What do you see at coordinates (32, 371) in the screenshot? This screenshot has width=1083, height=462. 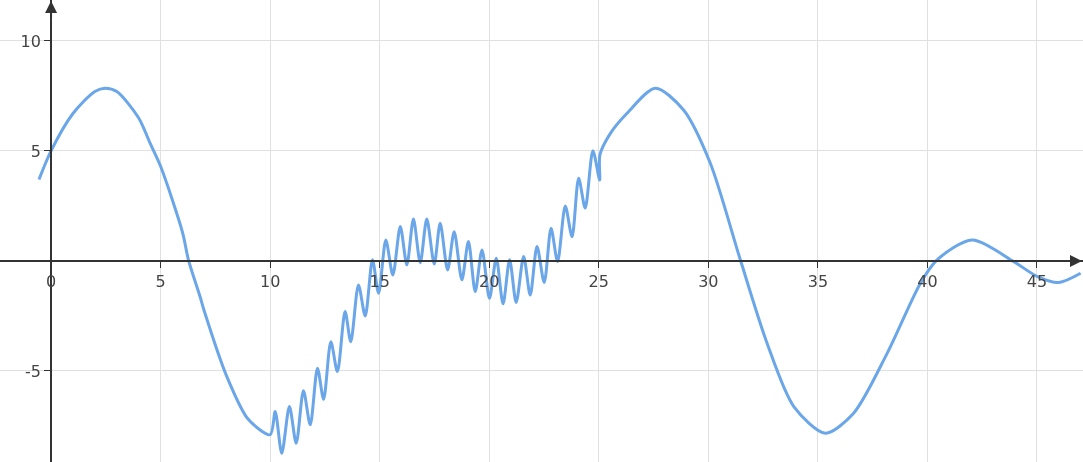 I see `y-tick-label: -5` at bounding box center [32, 371].